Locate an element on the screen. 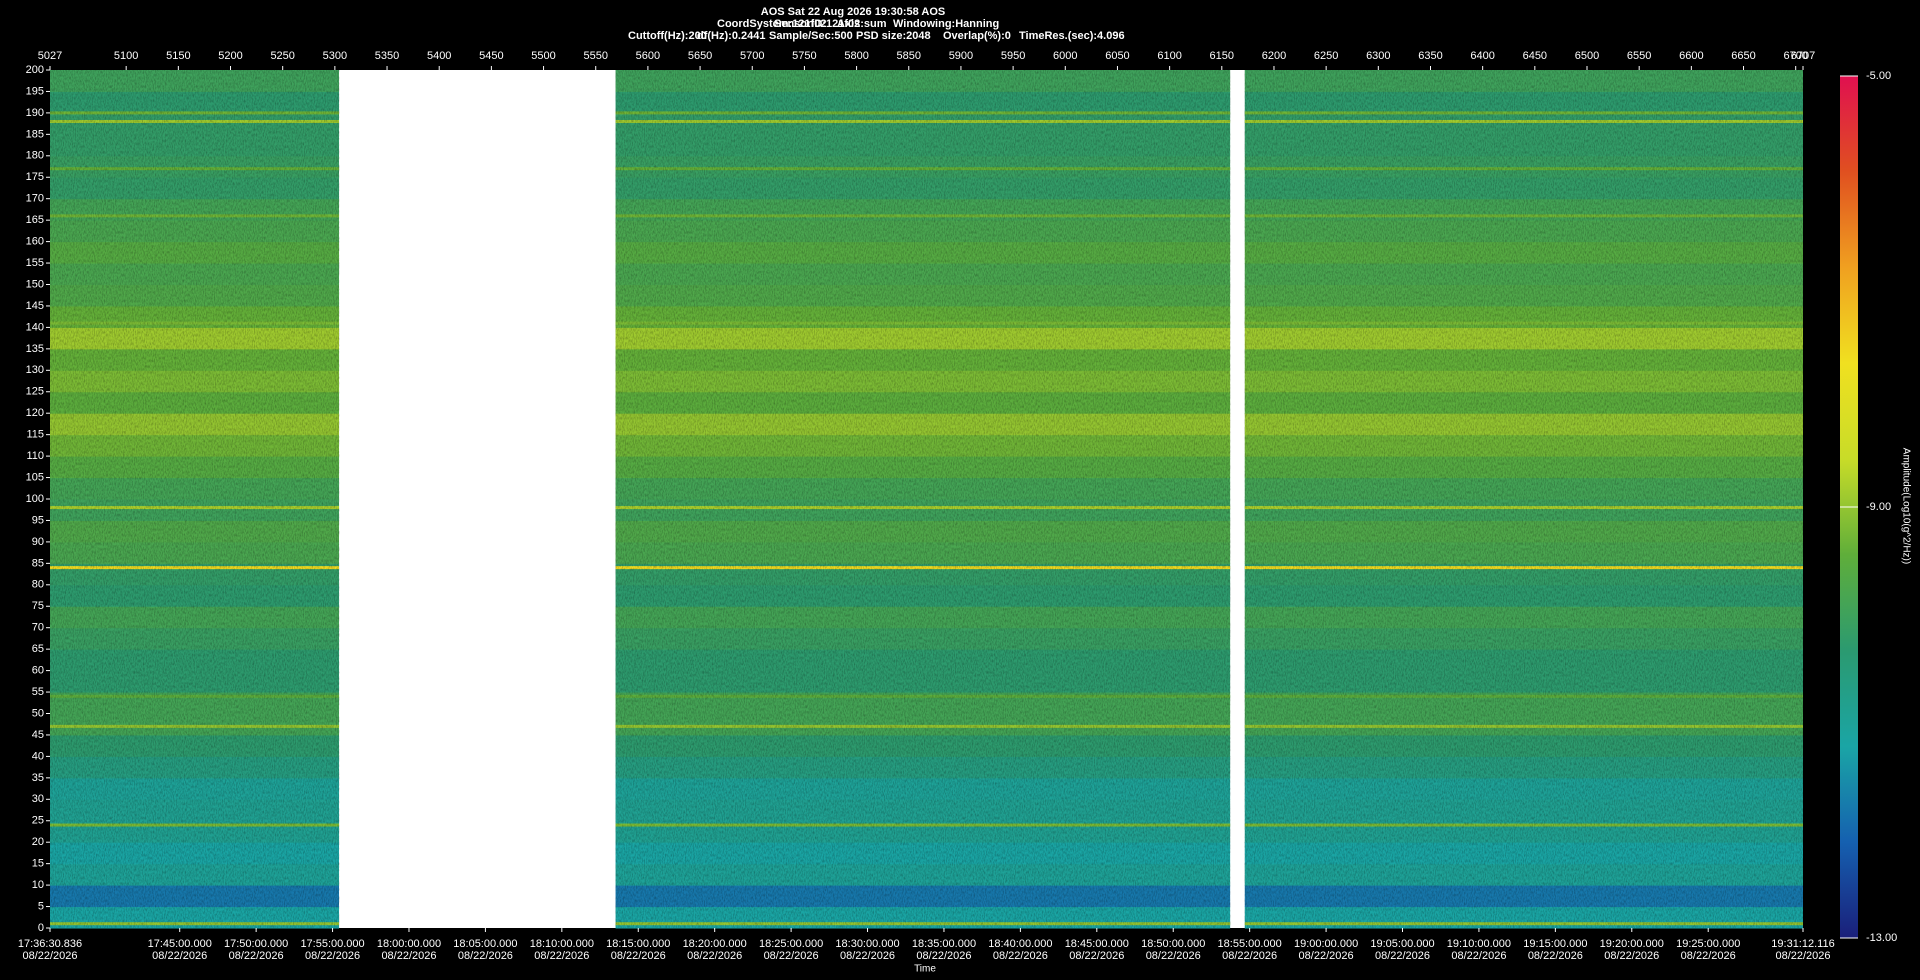 Image resolution: width=1920 pixels, height=980 pixels. y-tick-label: 135 is located at coordinates (35, 349).